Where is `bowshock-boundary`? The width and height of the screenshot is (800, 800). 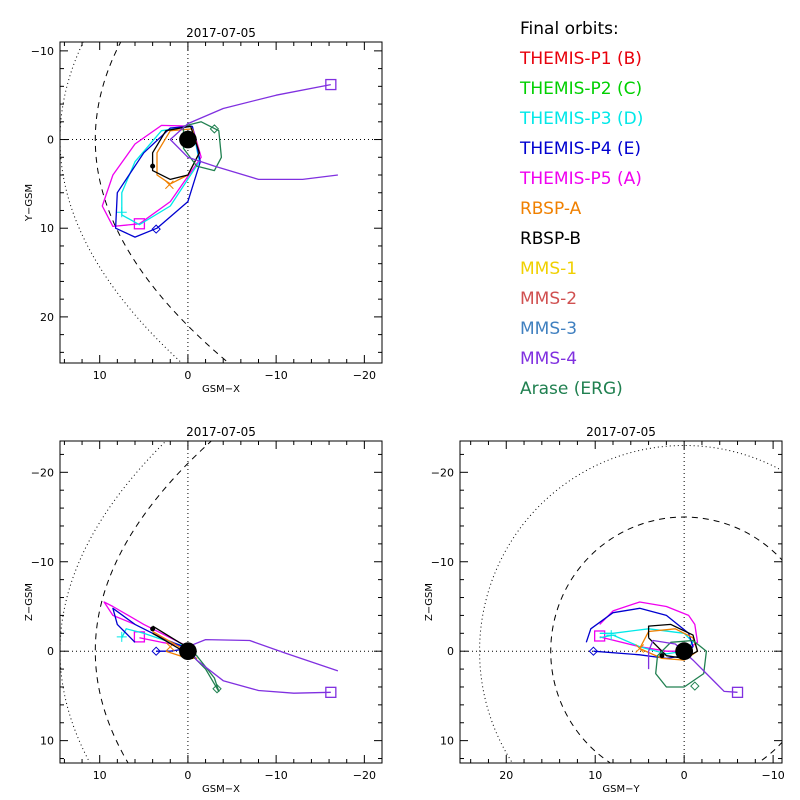
bowshock-boundary is located at coordinates (121, 202).